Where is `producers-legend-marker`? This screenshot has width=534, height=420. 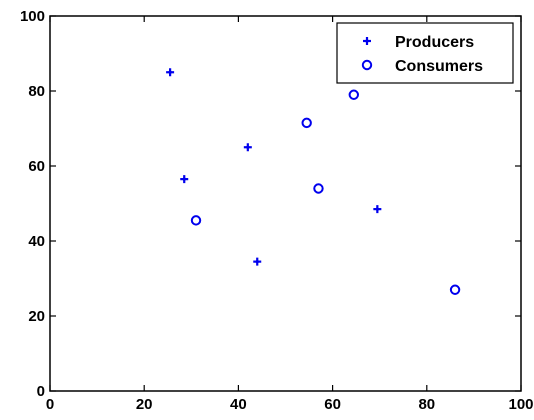
producers-legend-marker is located at coordinates (367, 41).